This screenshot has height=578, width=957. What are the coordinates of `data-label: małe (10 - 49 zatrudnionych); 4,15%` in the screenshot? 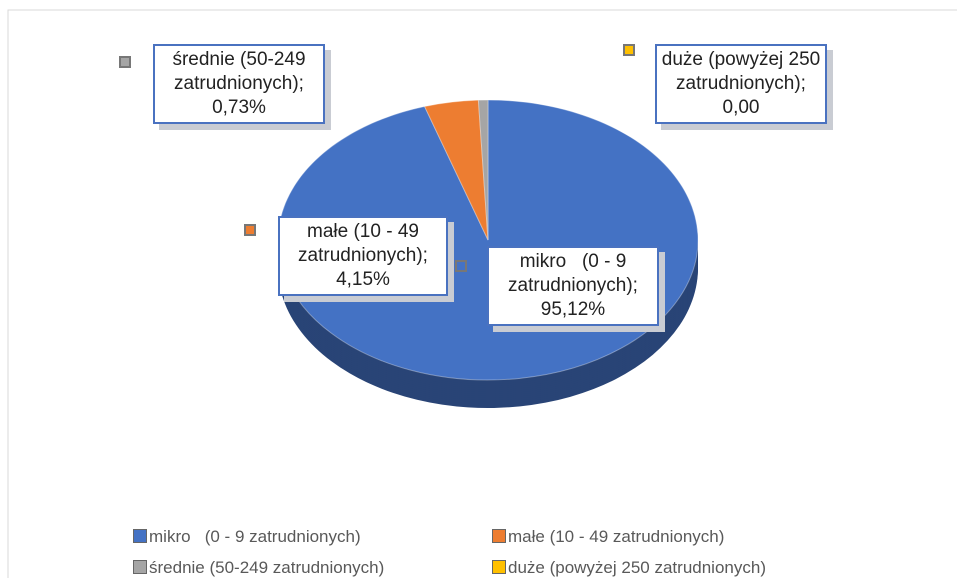 It's located at (363, 256).